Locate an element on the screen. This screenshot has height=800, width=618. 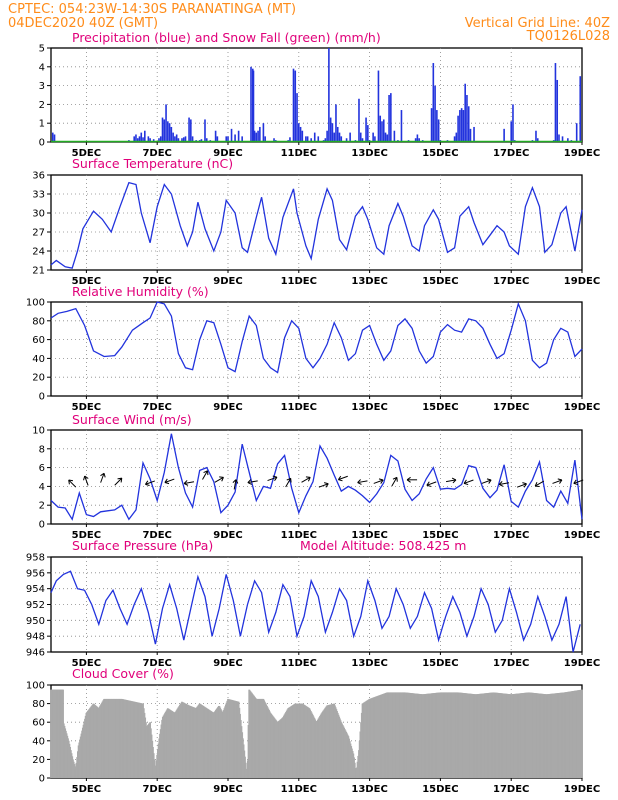
pres-annotation: Model Altitude: 508.425 m is located at coordinates (383, 545).